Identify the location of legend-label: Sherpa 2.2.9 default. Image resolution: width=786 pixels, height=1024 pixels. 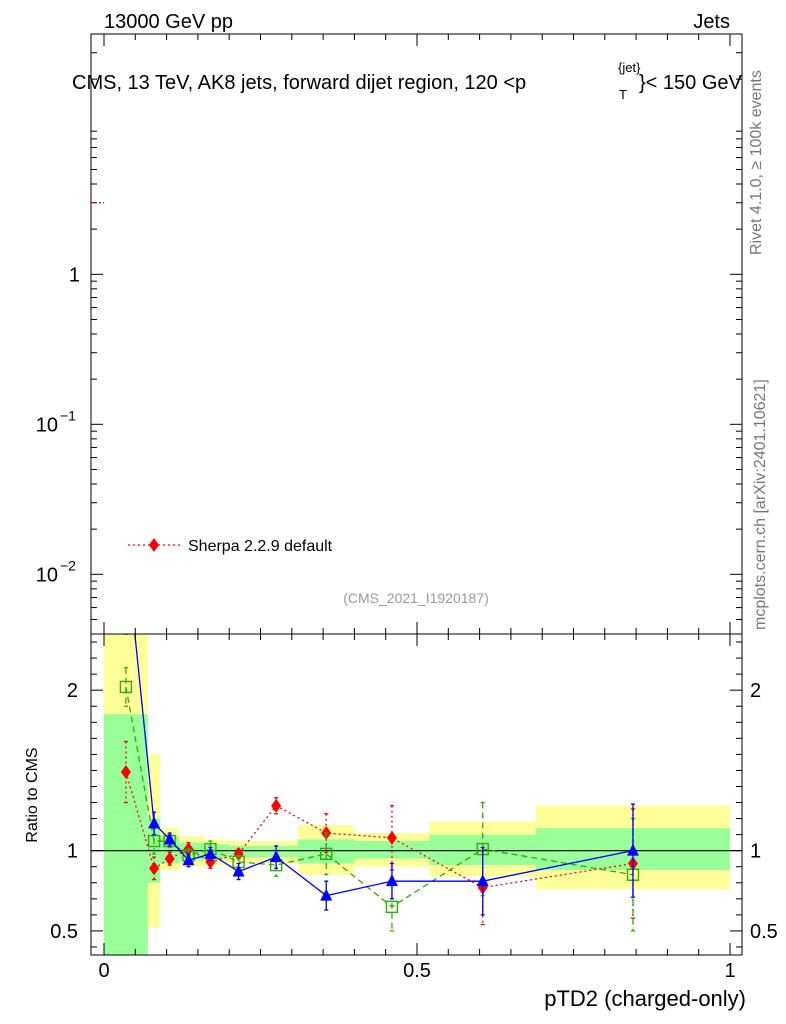
(260, 546).